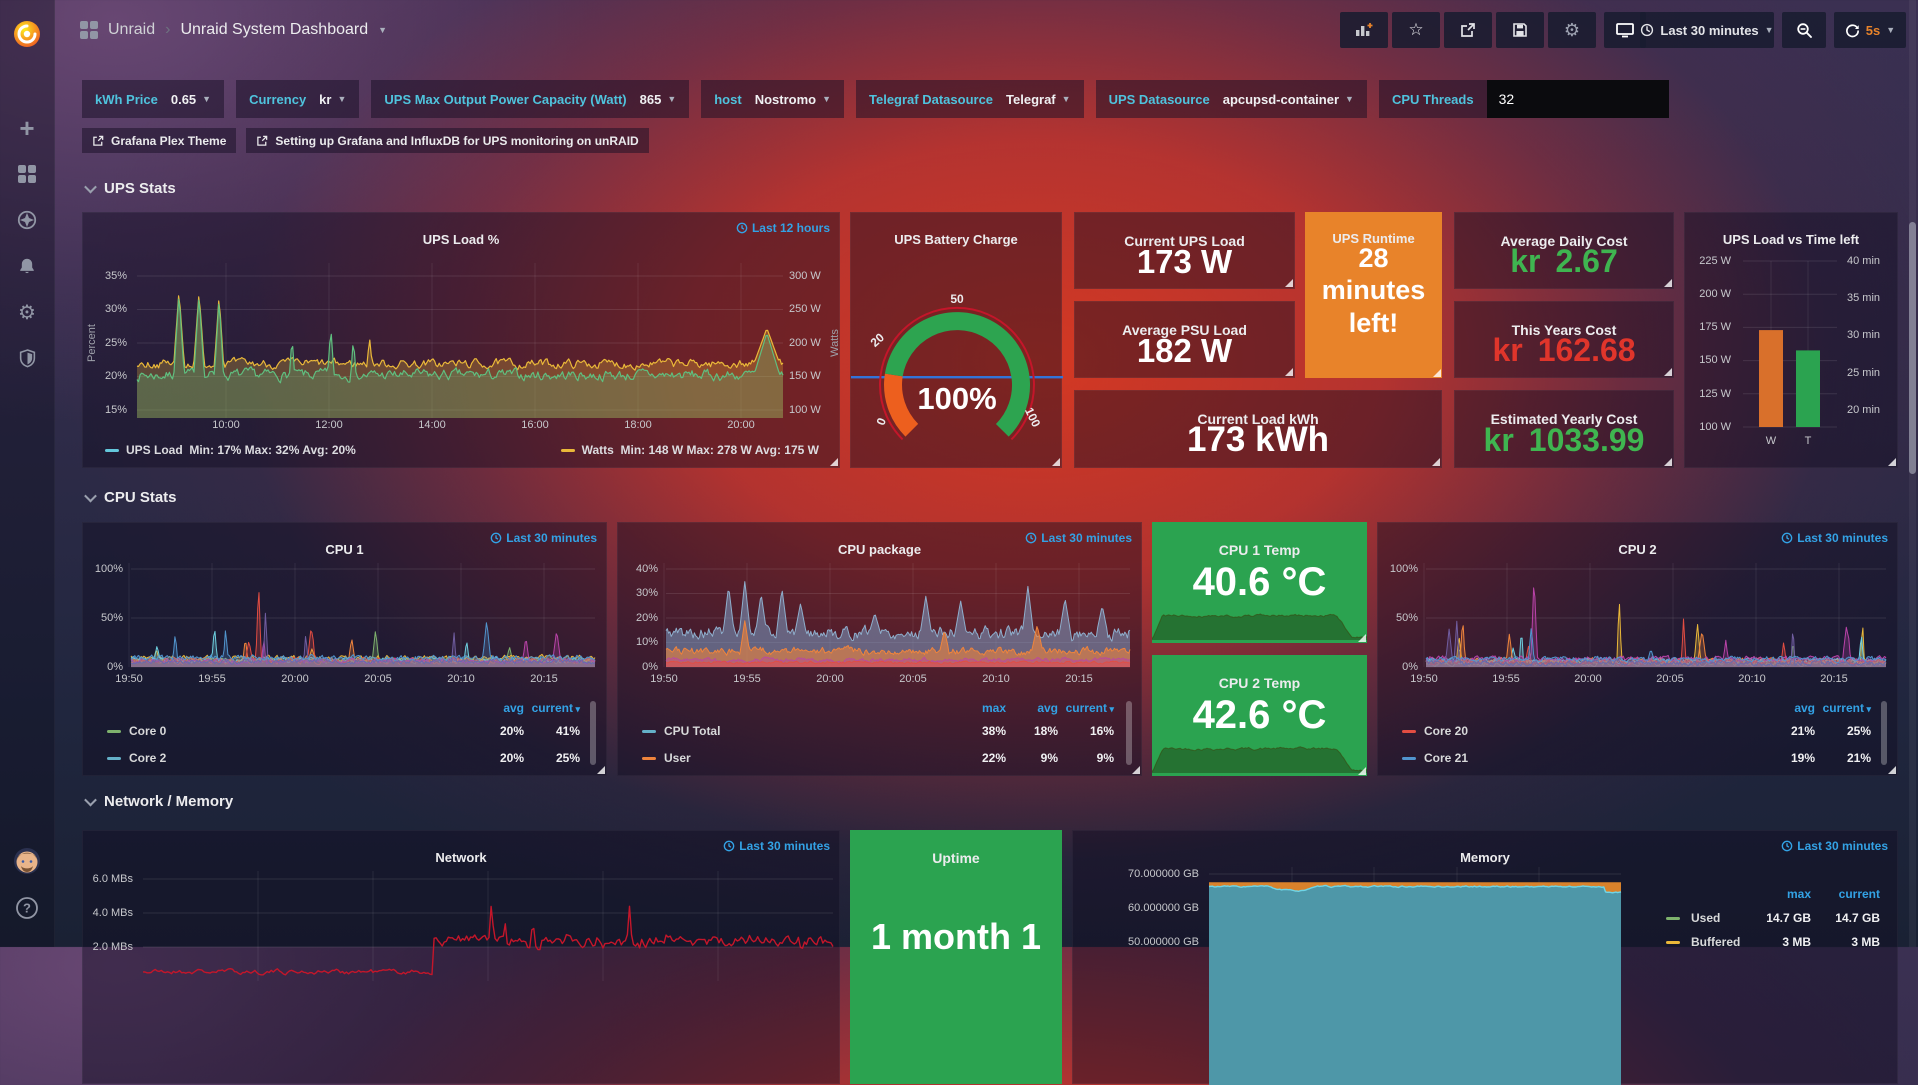 This screenshot has width=1918, height=1085. What do you see at coordinates (1716, 942) in the screenshot?
I see `legend-series-name: Buffered` at bounding box center [1716, 942].